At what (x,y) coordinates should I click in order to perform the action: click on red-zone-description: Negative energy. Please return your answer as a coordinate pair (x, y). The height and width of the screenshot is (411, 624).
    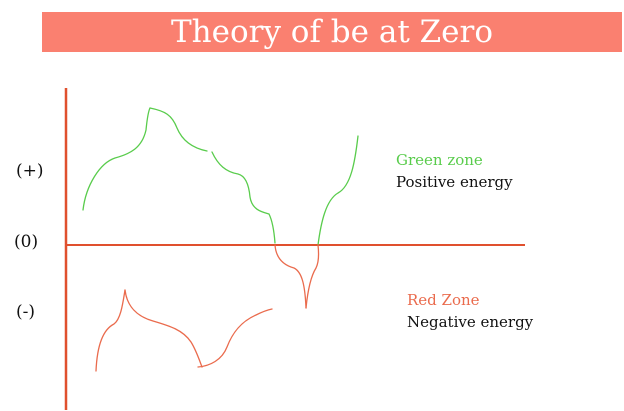
    Looking at the image, I should click on (470, 322).